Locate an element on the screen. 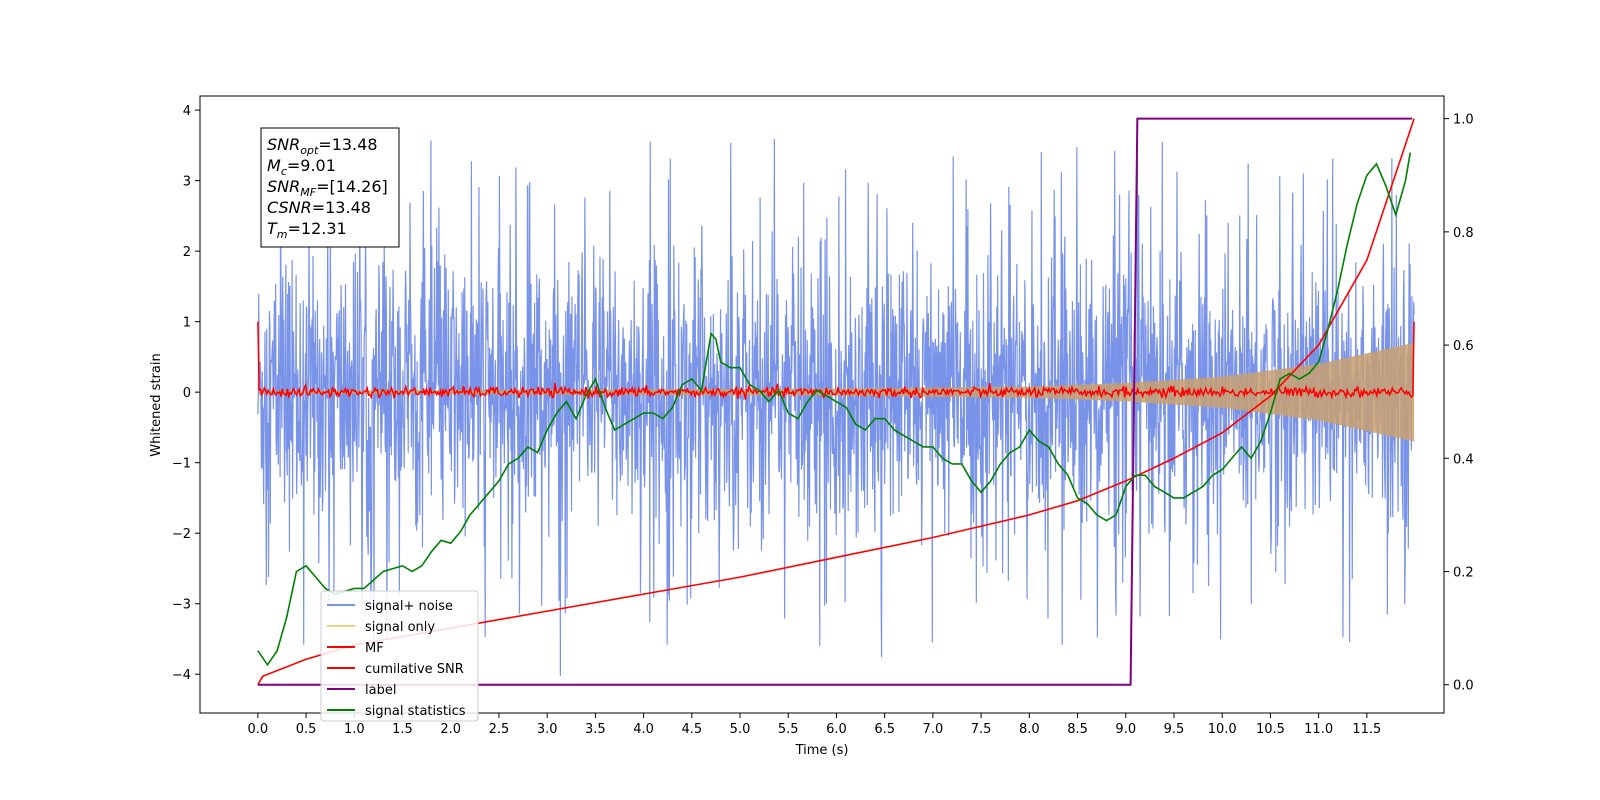  y-tick-label: 3 is located at coordinates (187, 182).